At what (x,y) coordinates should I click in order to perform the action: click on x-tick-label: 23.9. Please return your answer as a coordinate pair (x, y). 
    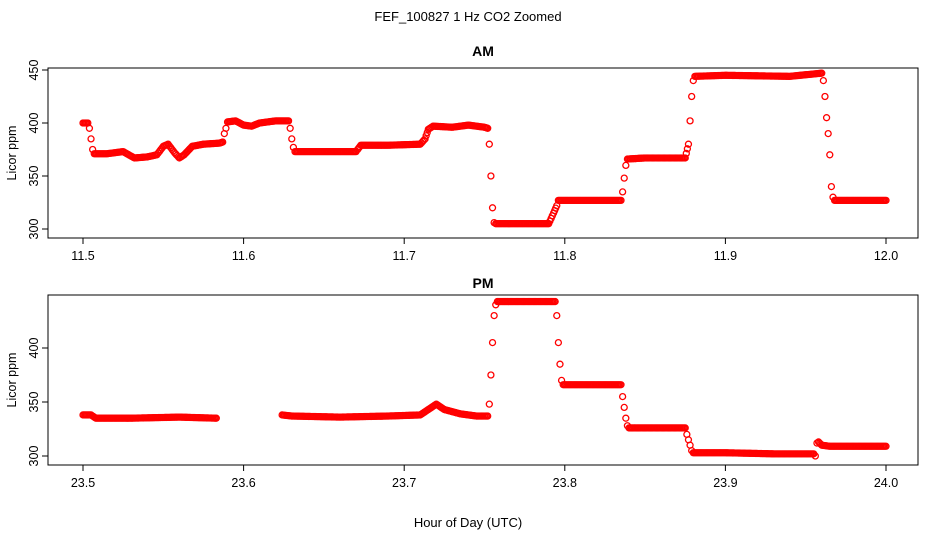
    Looking at the image, I should click on (725, 483).